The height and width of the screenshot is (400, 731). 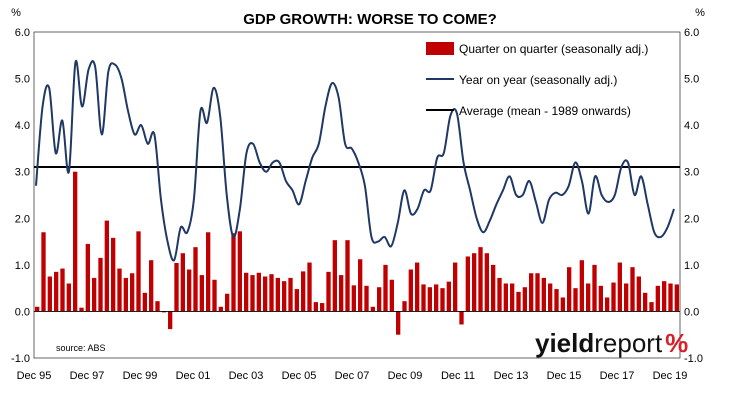 What do you see at coordinates (34, 376) in the screenshot?
I see `x-tick-label: Dec 95` at bounding box center [34, 376].